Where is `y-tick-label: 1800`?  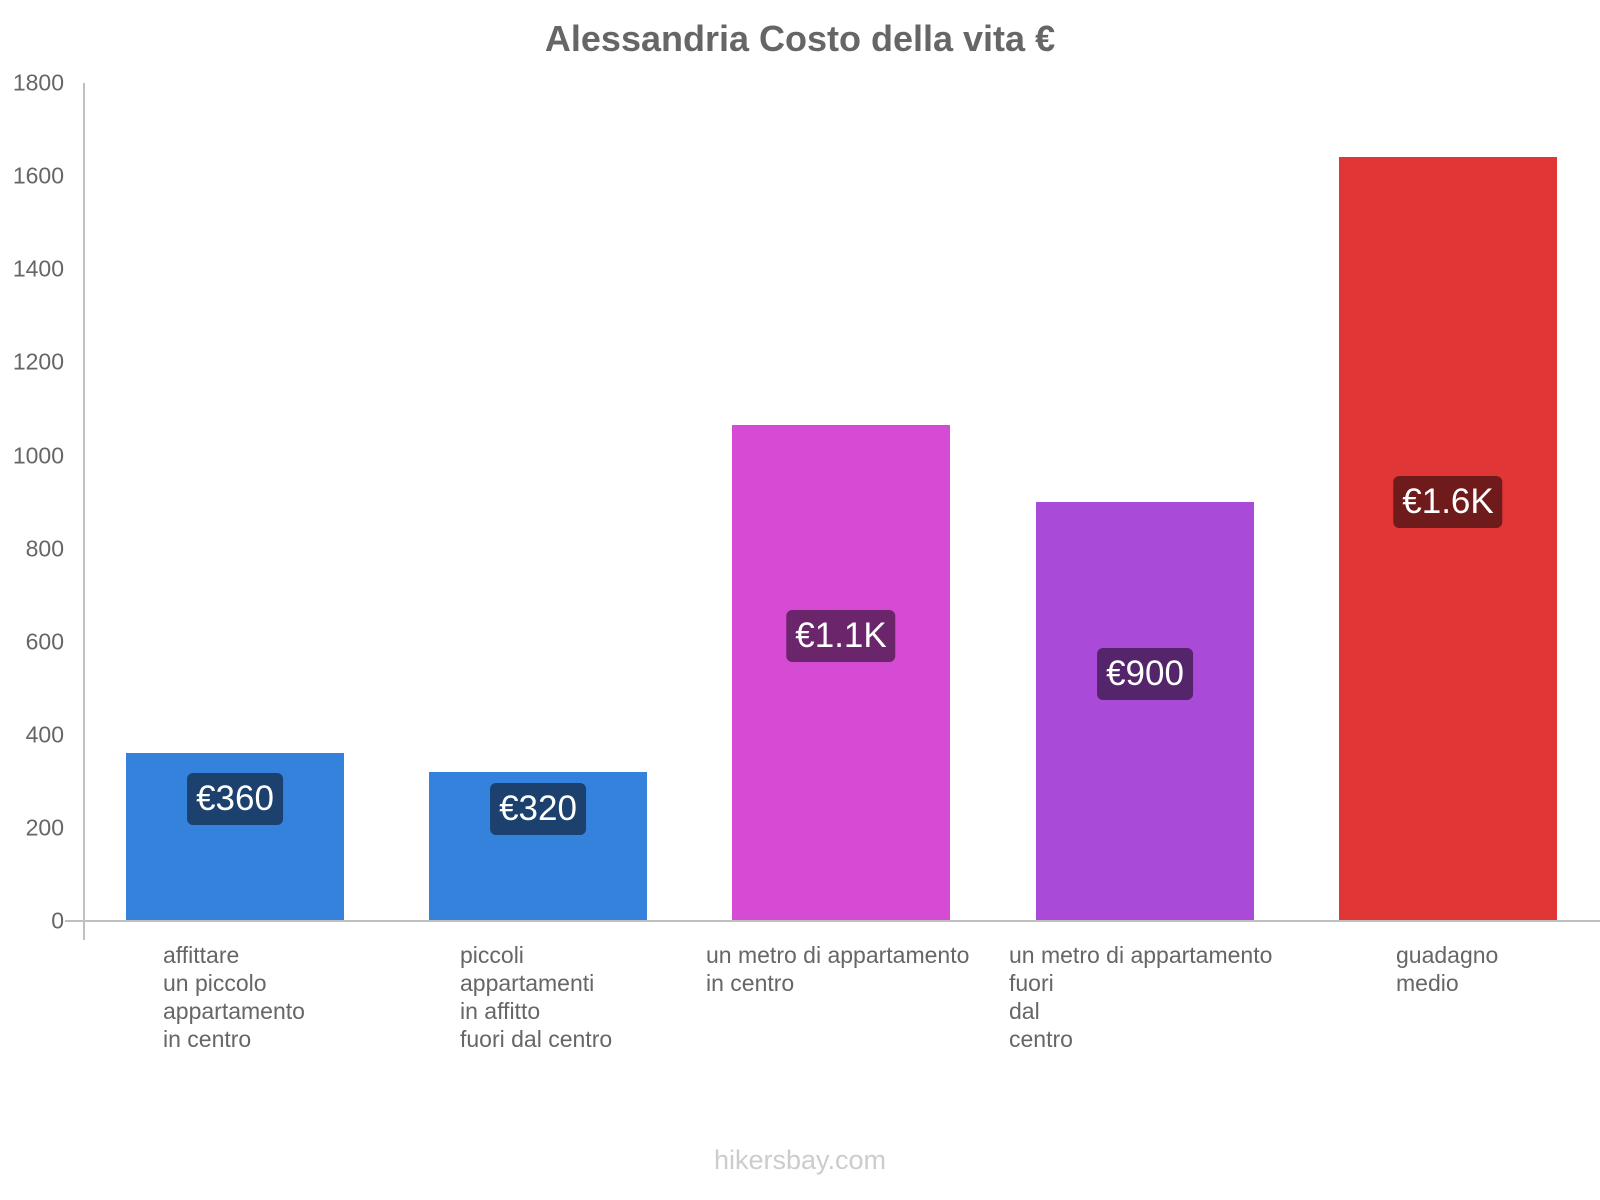 y-tick-label: 1800 is located at coordinates (38, 82).